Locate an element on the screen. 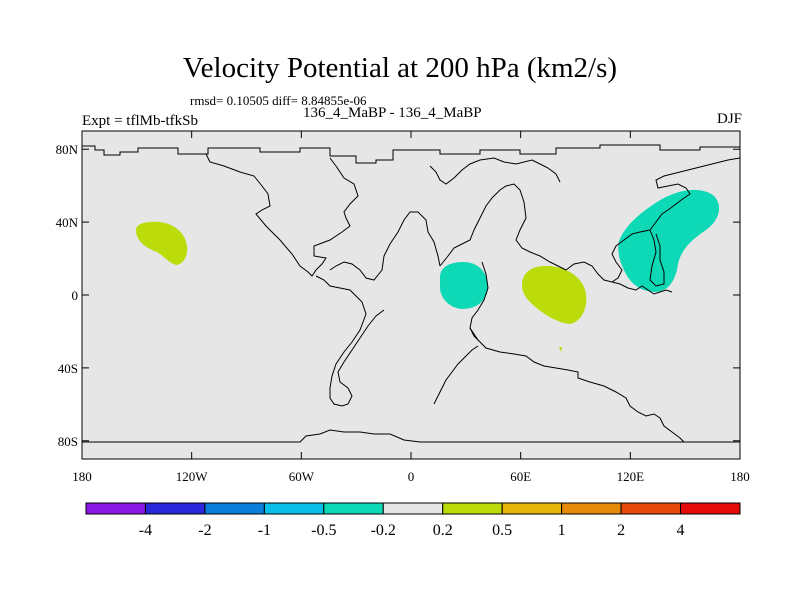 The width and height of the screenshot is (800, 600). coastline-asia-north is located at coordinates (698, 184).